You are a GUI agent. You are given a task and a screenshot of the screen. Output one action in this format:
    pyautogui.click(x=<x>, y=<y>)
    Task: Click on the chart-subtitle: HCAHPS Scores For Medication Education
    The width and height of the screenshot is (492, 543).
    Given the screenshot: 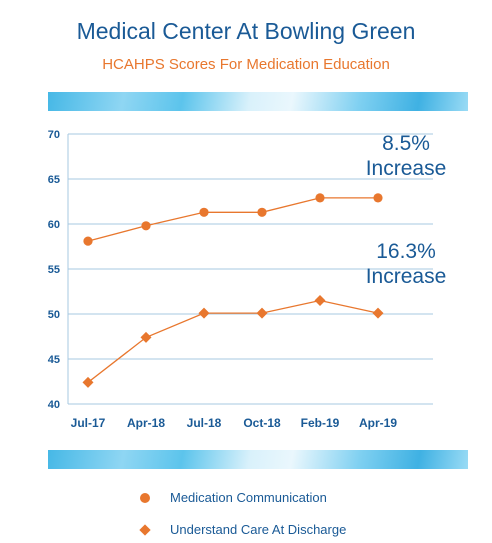 What is the action you would take?
    pyautogui.click(x=246, y=64)
    